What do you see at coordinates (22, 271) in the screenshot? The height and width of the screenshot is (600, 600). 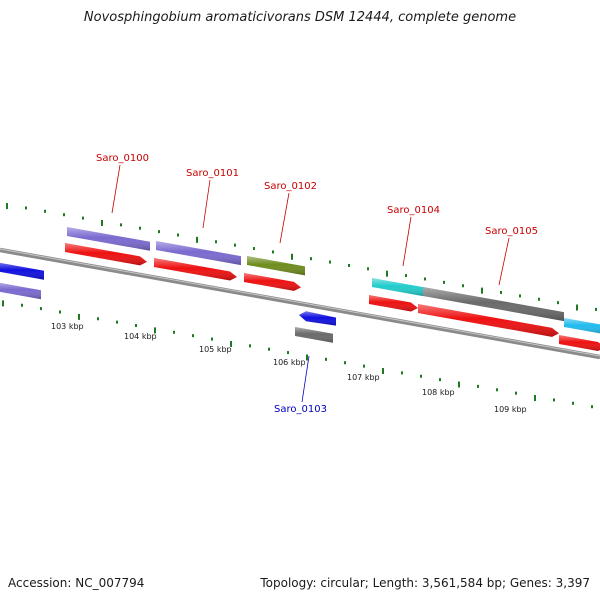 I see `blue-gene-left-shade` at bounding box center [22, 271].